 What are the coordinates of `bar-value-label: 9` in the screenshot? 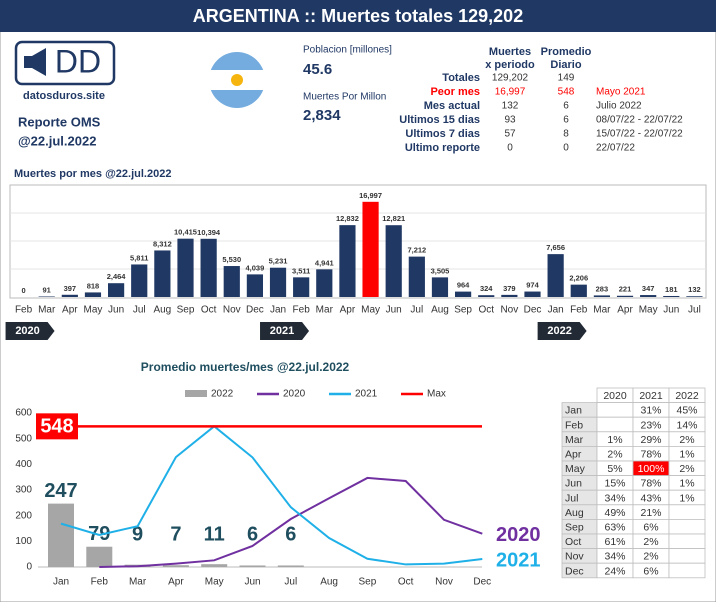 It's located at (137, 534).